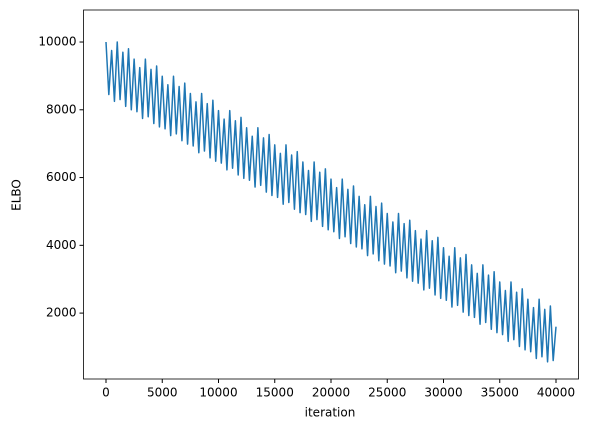 The height and width of the screenshot is (432, 589). Describe the element at coordinates (57, 42) in the screenshot. I see `y-tick-label: 10000` at that location.